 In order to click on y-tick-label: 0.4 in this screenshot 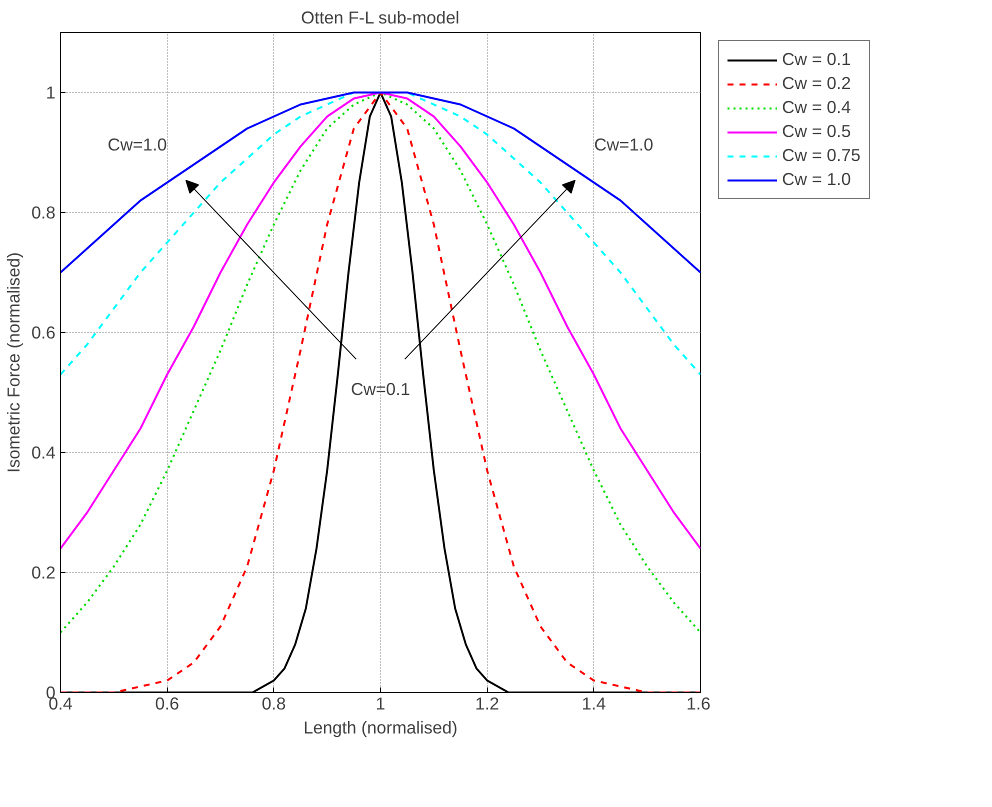, I will do `click(43, 452)`.